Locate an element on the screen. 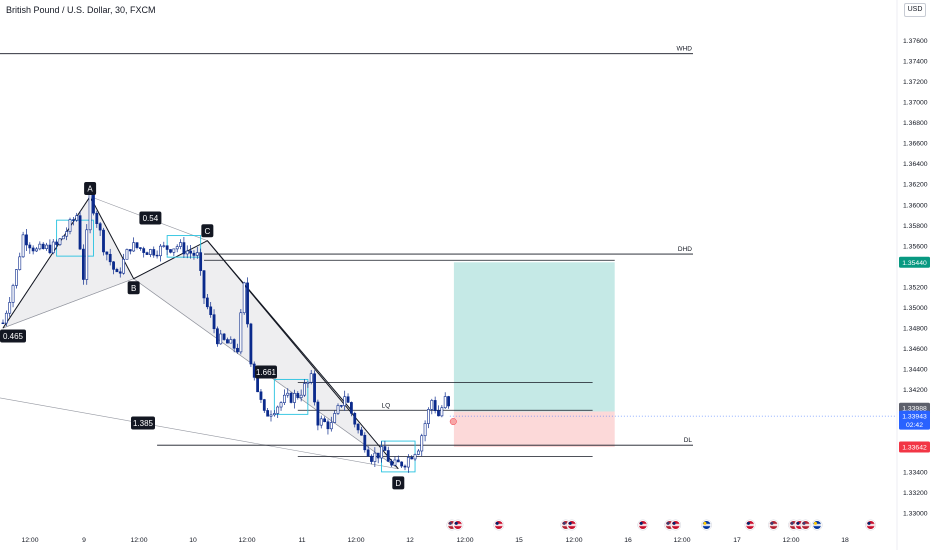 Image resolution: width=932 pixels, height=555 pixels. y-tick-label: 1.34800 is located at coordinates (915, 329).